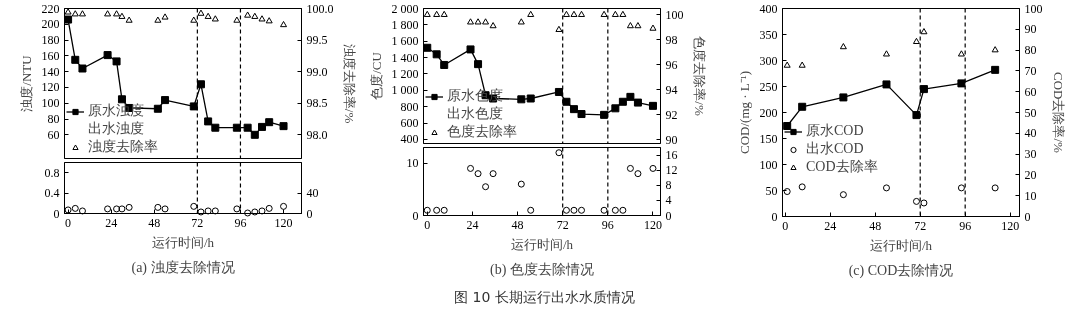 This screenshot has height=329, width=1079. Describe the element at coordinates (53, 134) in the screenshot. I see `y-tick-label: 60` at that location.